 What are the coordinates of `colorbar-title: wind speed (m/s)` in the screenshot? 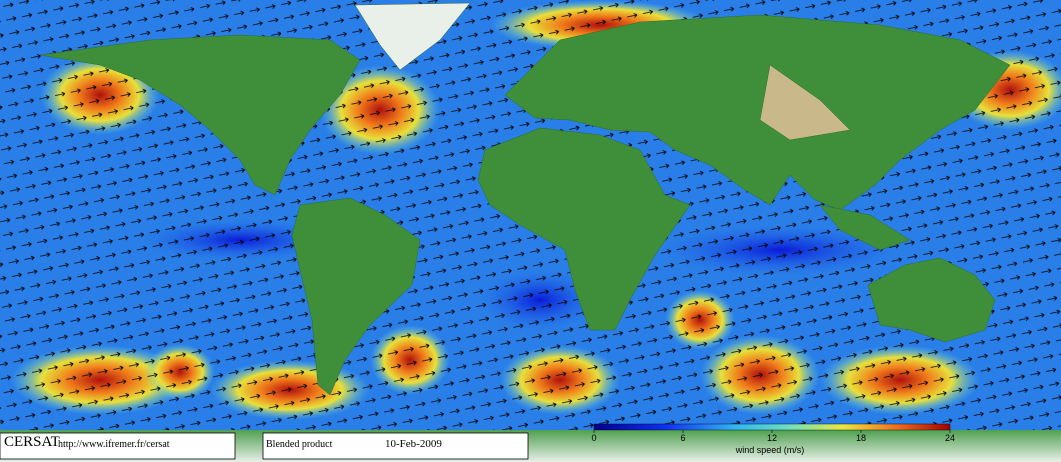 It's located at (770, 450).